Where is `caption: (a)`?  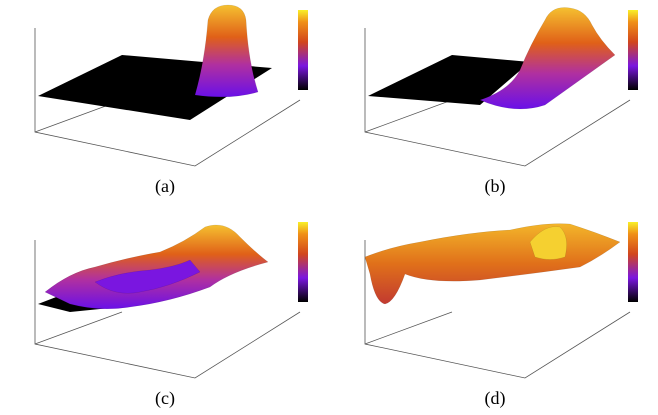
caption: (a) is located at coordinates (165, 186).